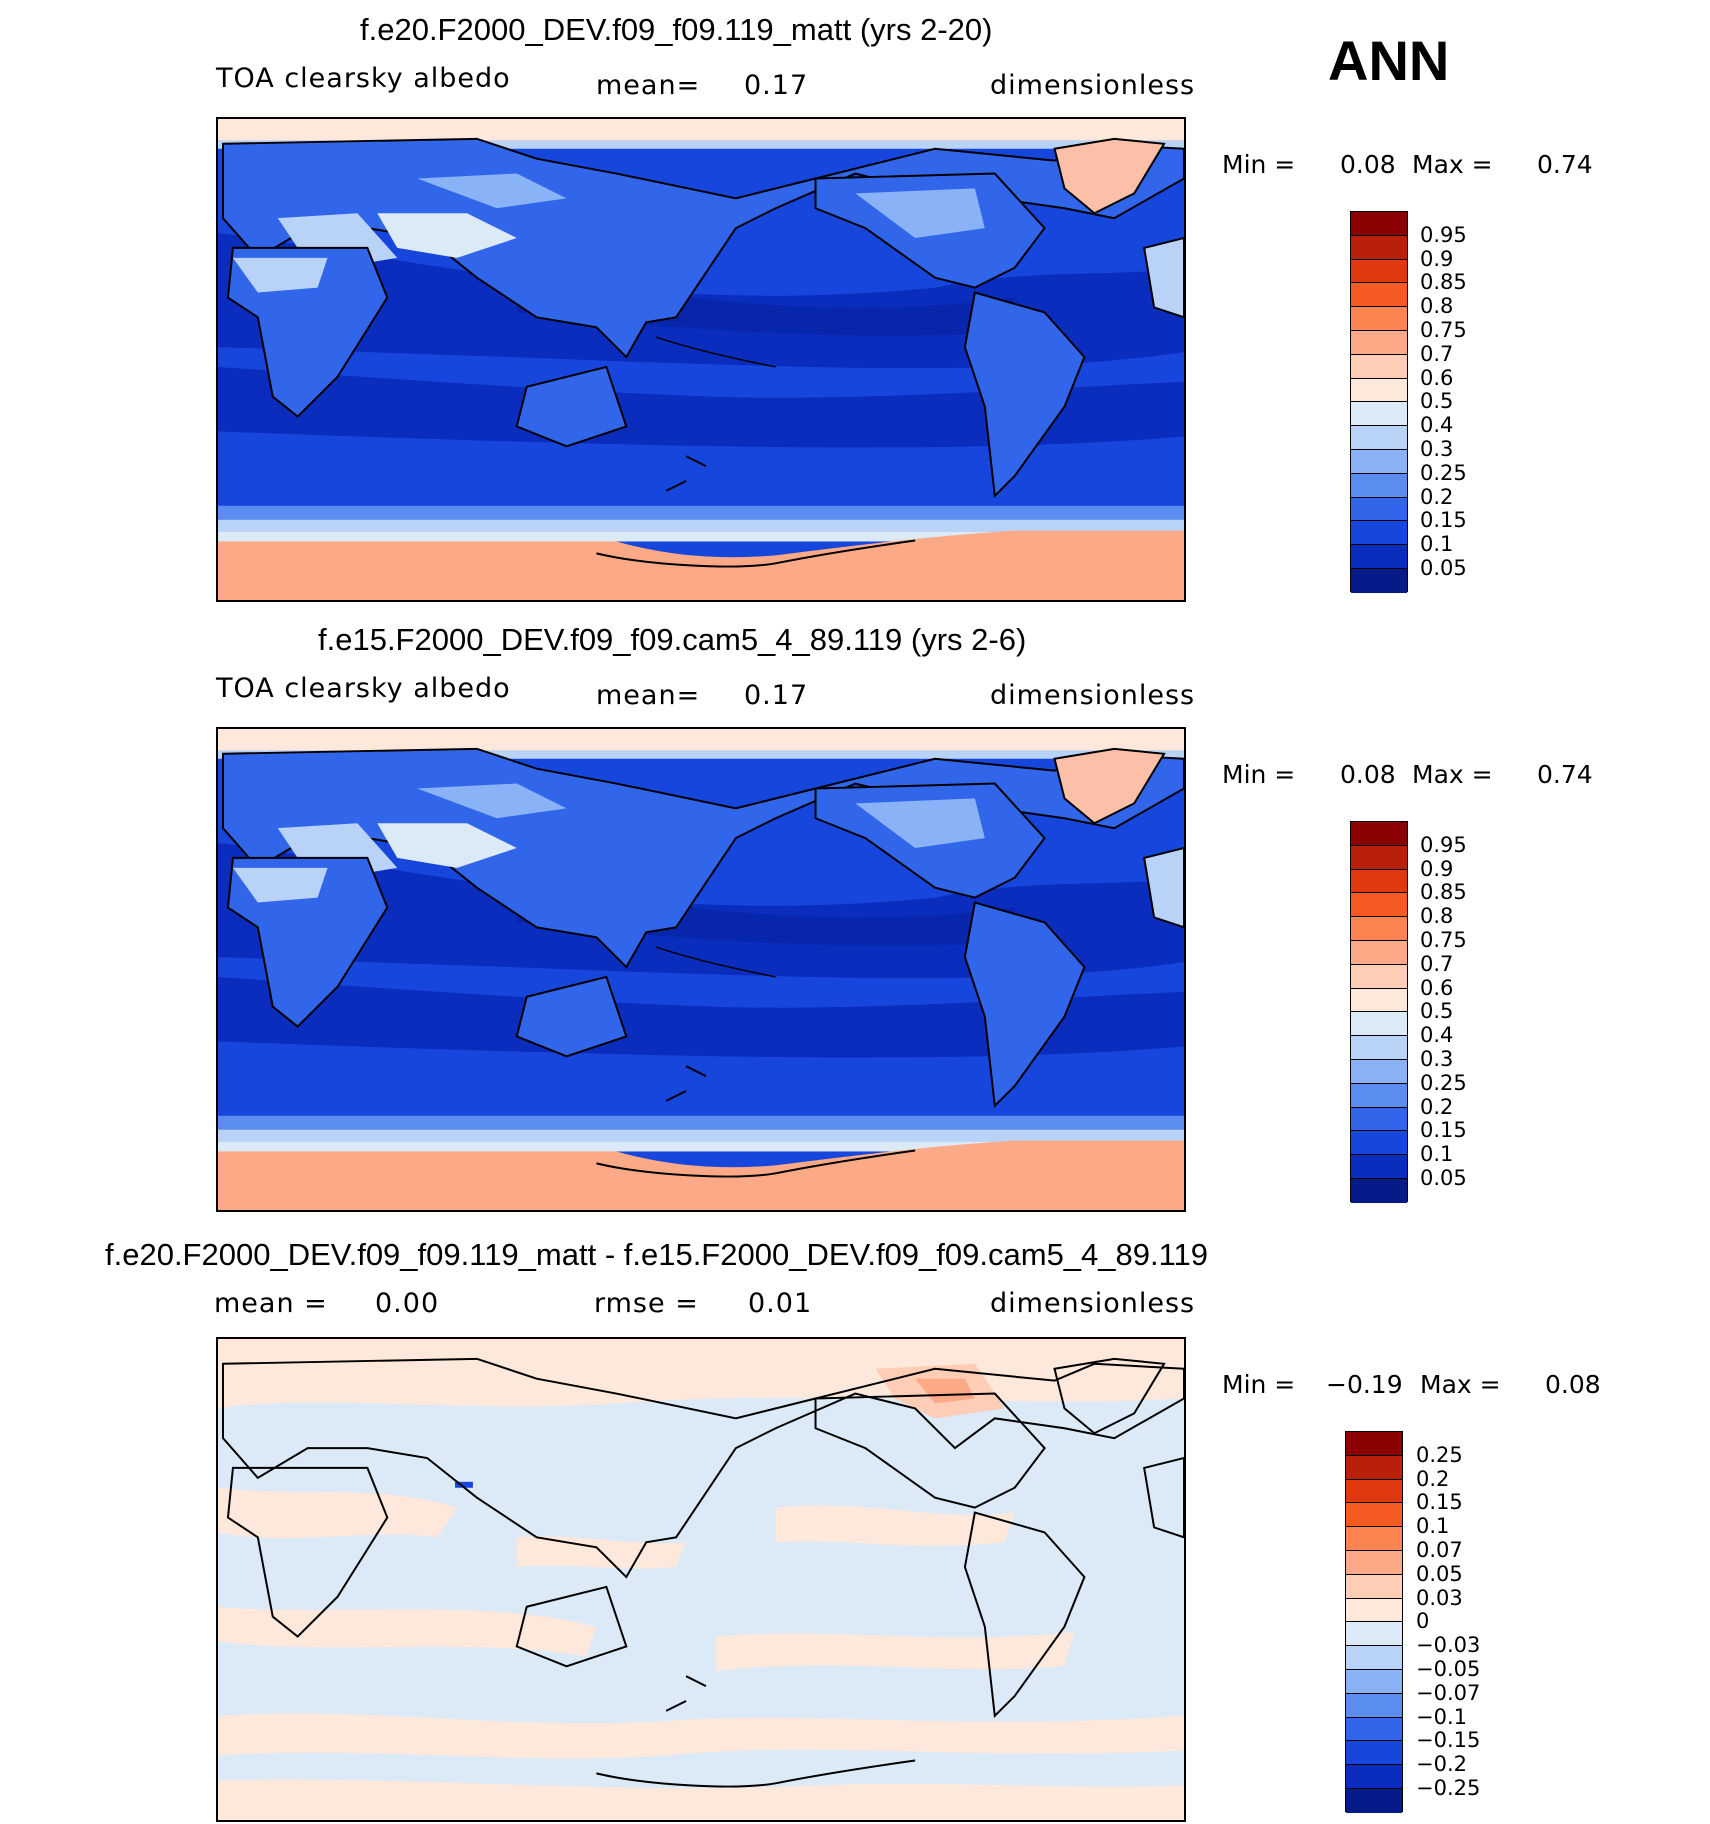 The image size is (1710, 1824). I want to click on colorbar-label: 0.15, so click(1443, 520).